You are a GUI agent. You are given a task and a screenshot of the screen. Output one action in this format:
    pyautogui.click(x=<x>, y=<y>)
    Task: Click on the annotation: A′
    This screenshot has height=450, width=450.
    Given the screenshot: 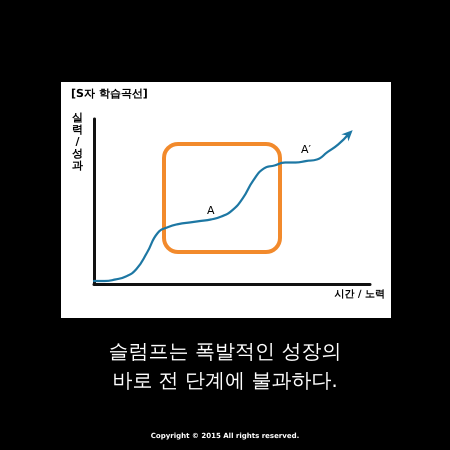 What is the action you would take?
    pyautogui.click(x=306, y=149)
    